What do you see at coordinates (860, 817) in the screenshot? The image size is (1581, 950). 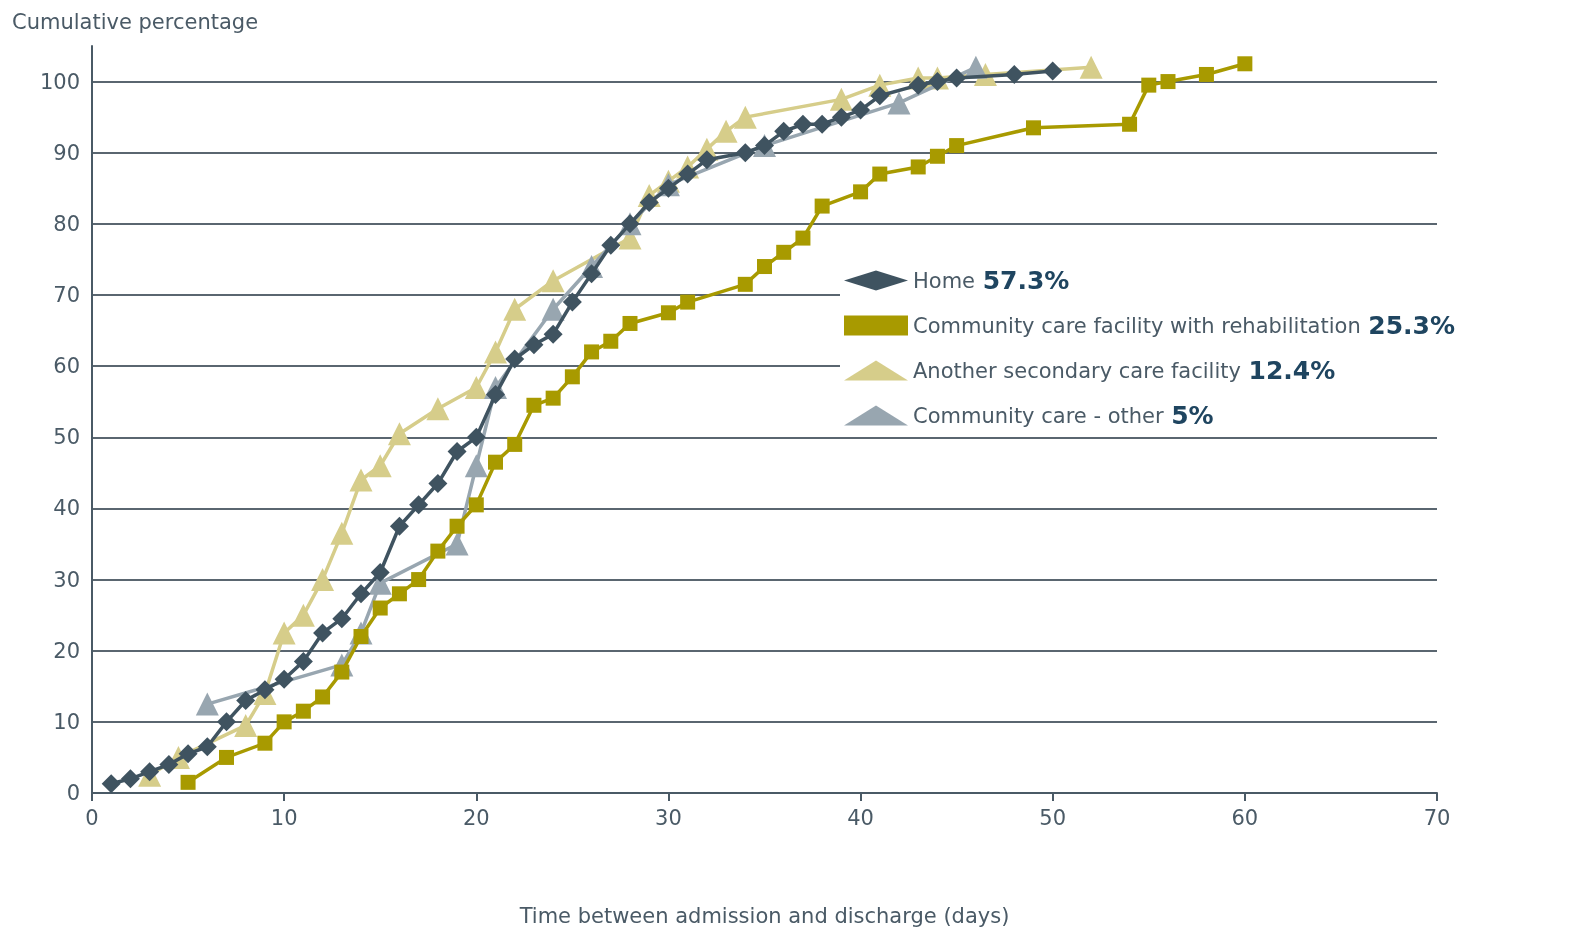 I see `x-tick-label: 40` at bounding box center [860, 817].